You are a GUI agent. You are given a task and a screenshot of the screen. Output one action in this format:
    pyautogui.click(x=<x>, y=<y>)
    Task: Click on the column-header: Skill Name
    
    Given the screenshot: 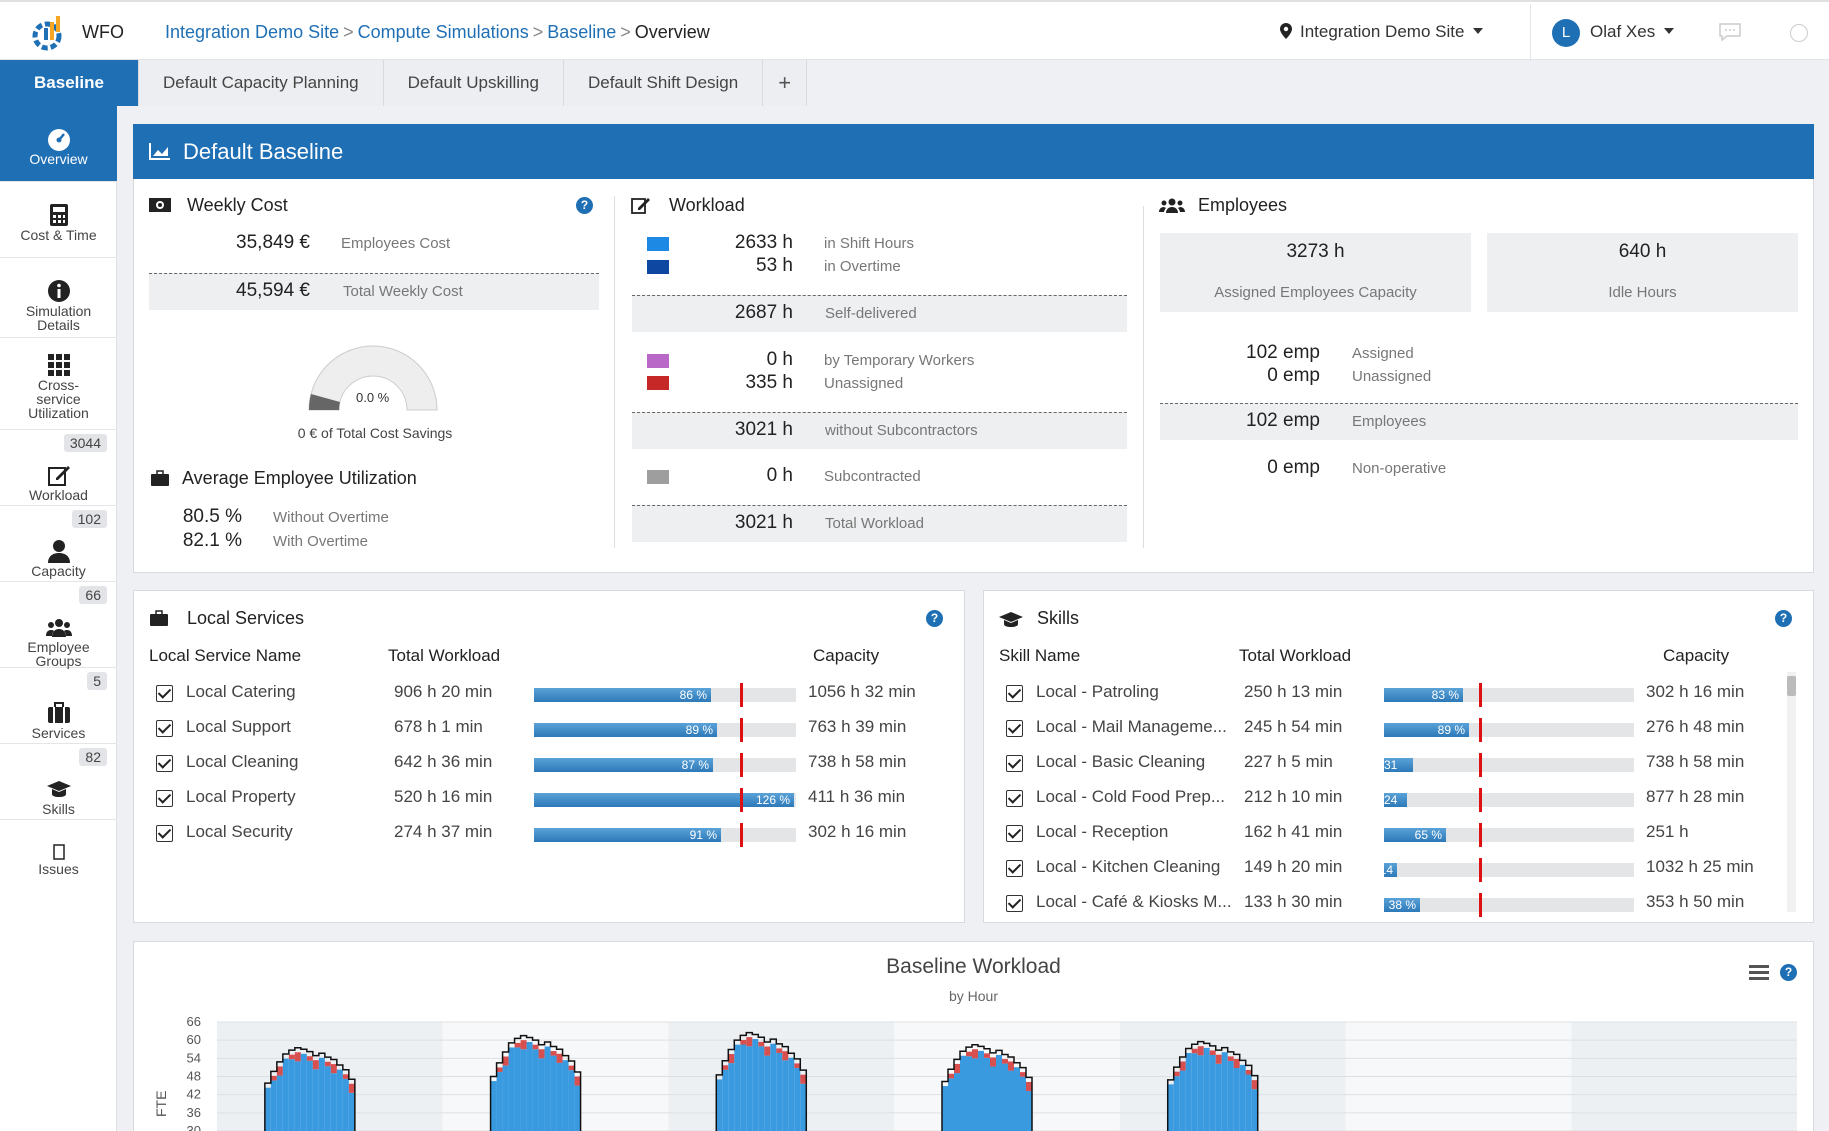 What is the action you would take?
    pyautogui.click(x=1040, y=655)
    